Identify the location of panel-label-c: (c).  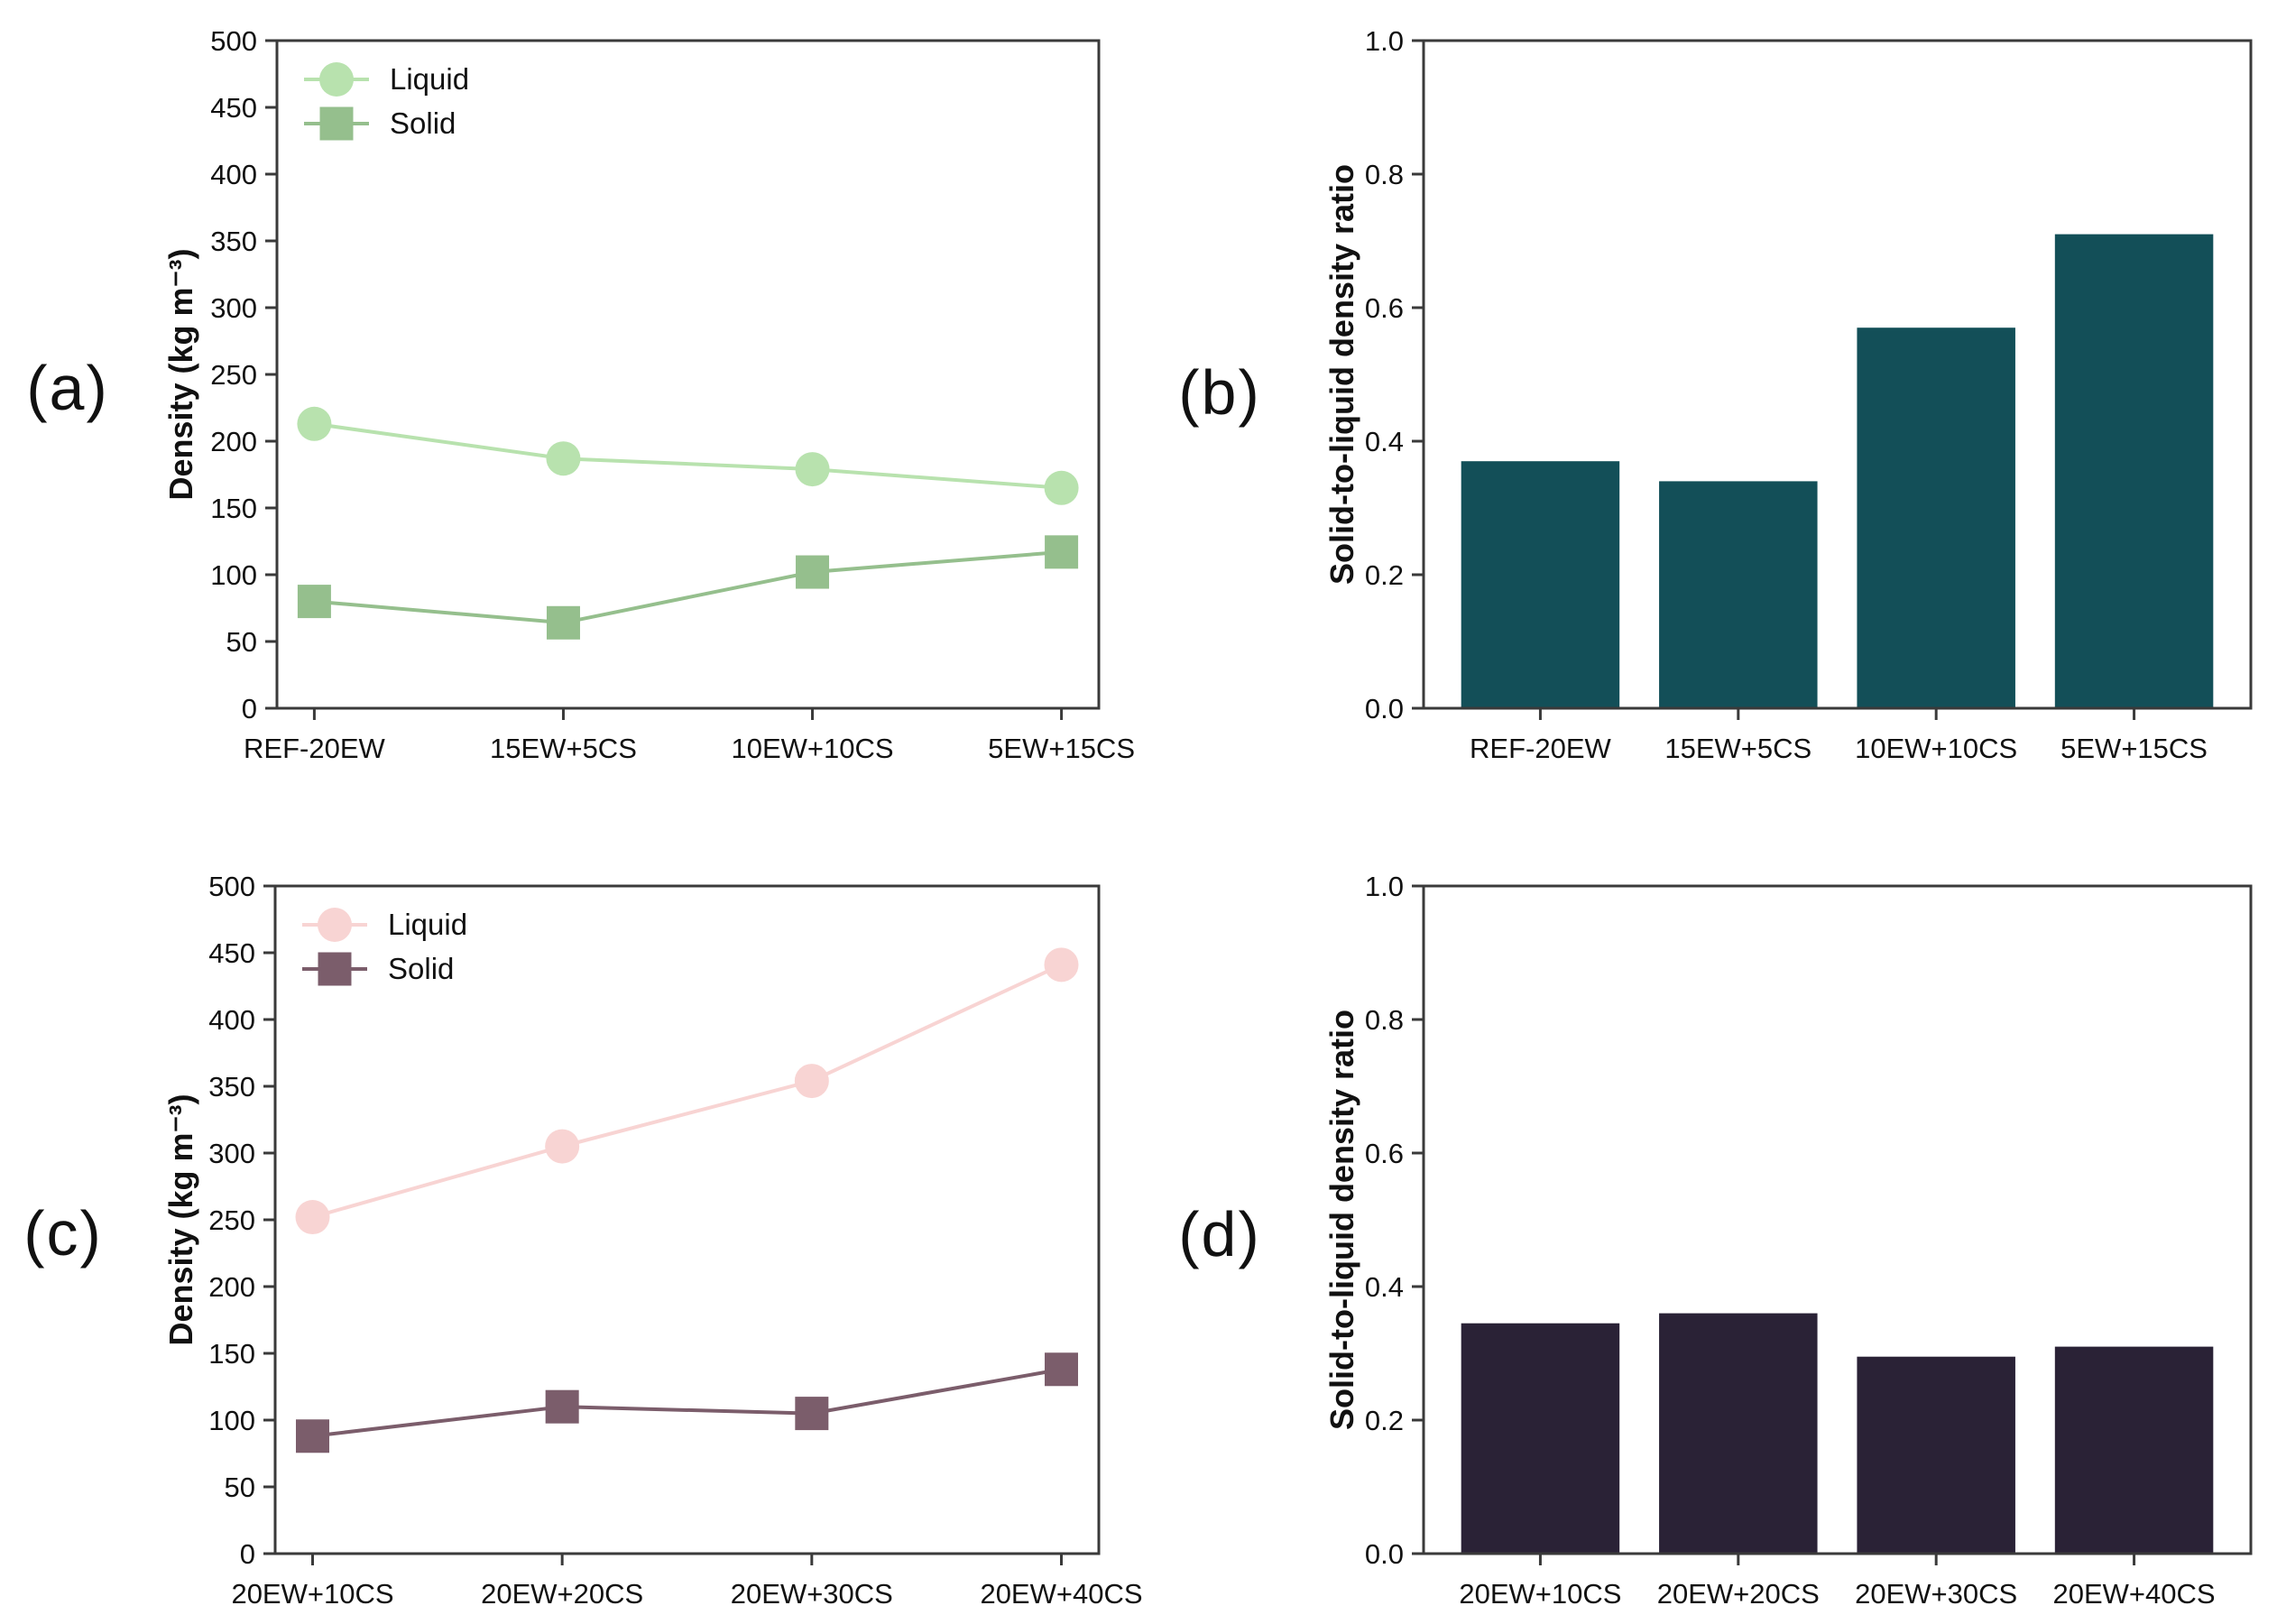
(63, 1233).